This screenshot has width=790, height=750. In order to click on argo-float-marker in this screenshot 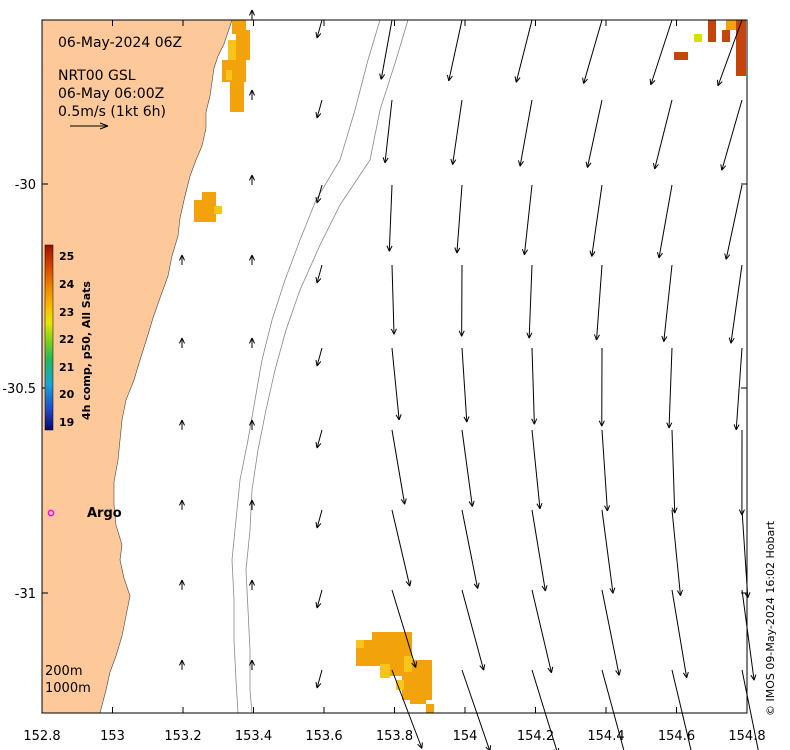, I will do `click(51, 513)`.